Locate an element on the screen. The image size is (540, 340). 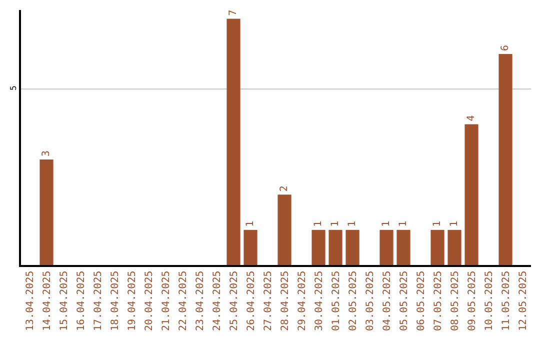
x-tick-label: 18.04.2025 is located at coordinates (115, 300).